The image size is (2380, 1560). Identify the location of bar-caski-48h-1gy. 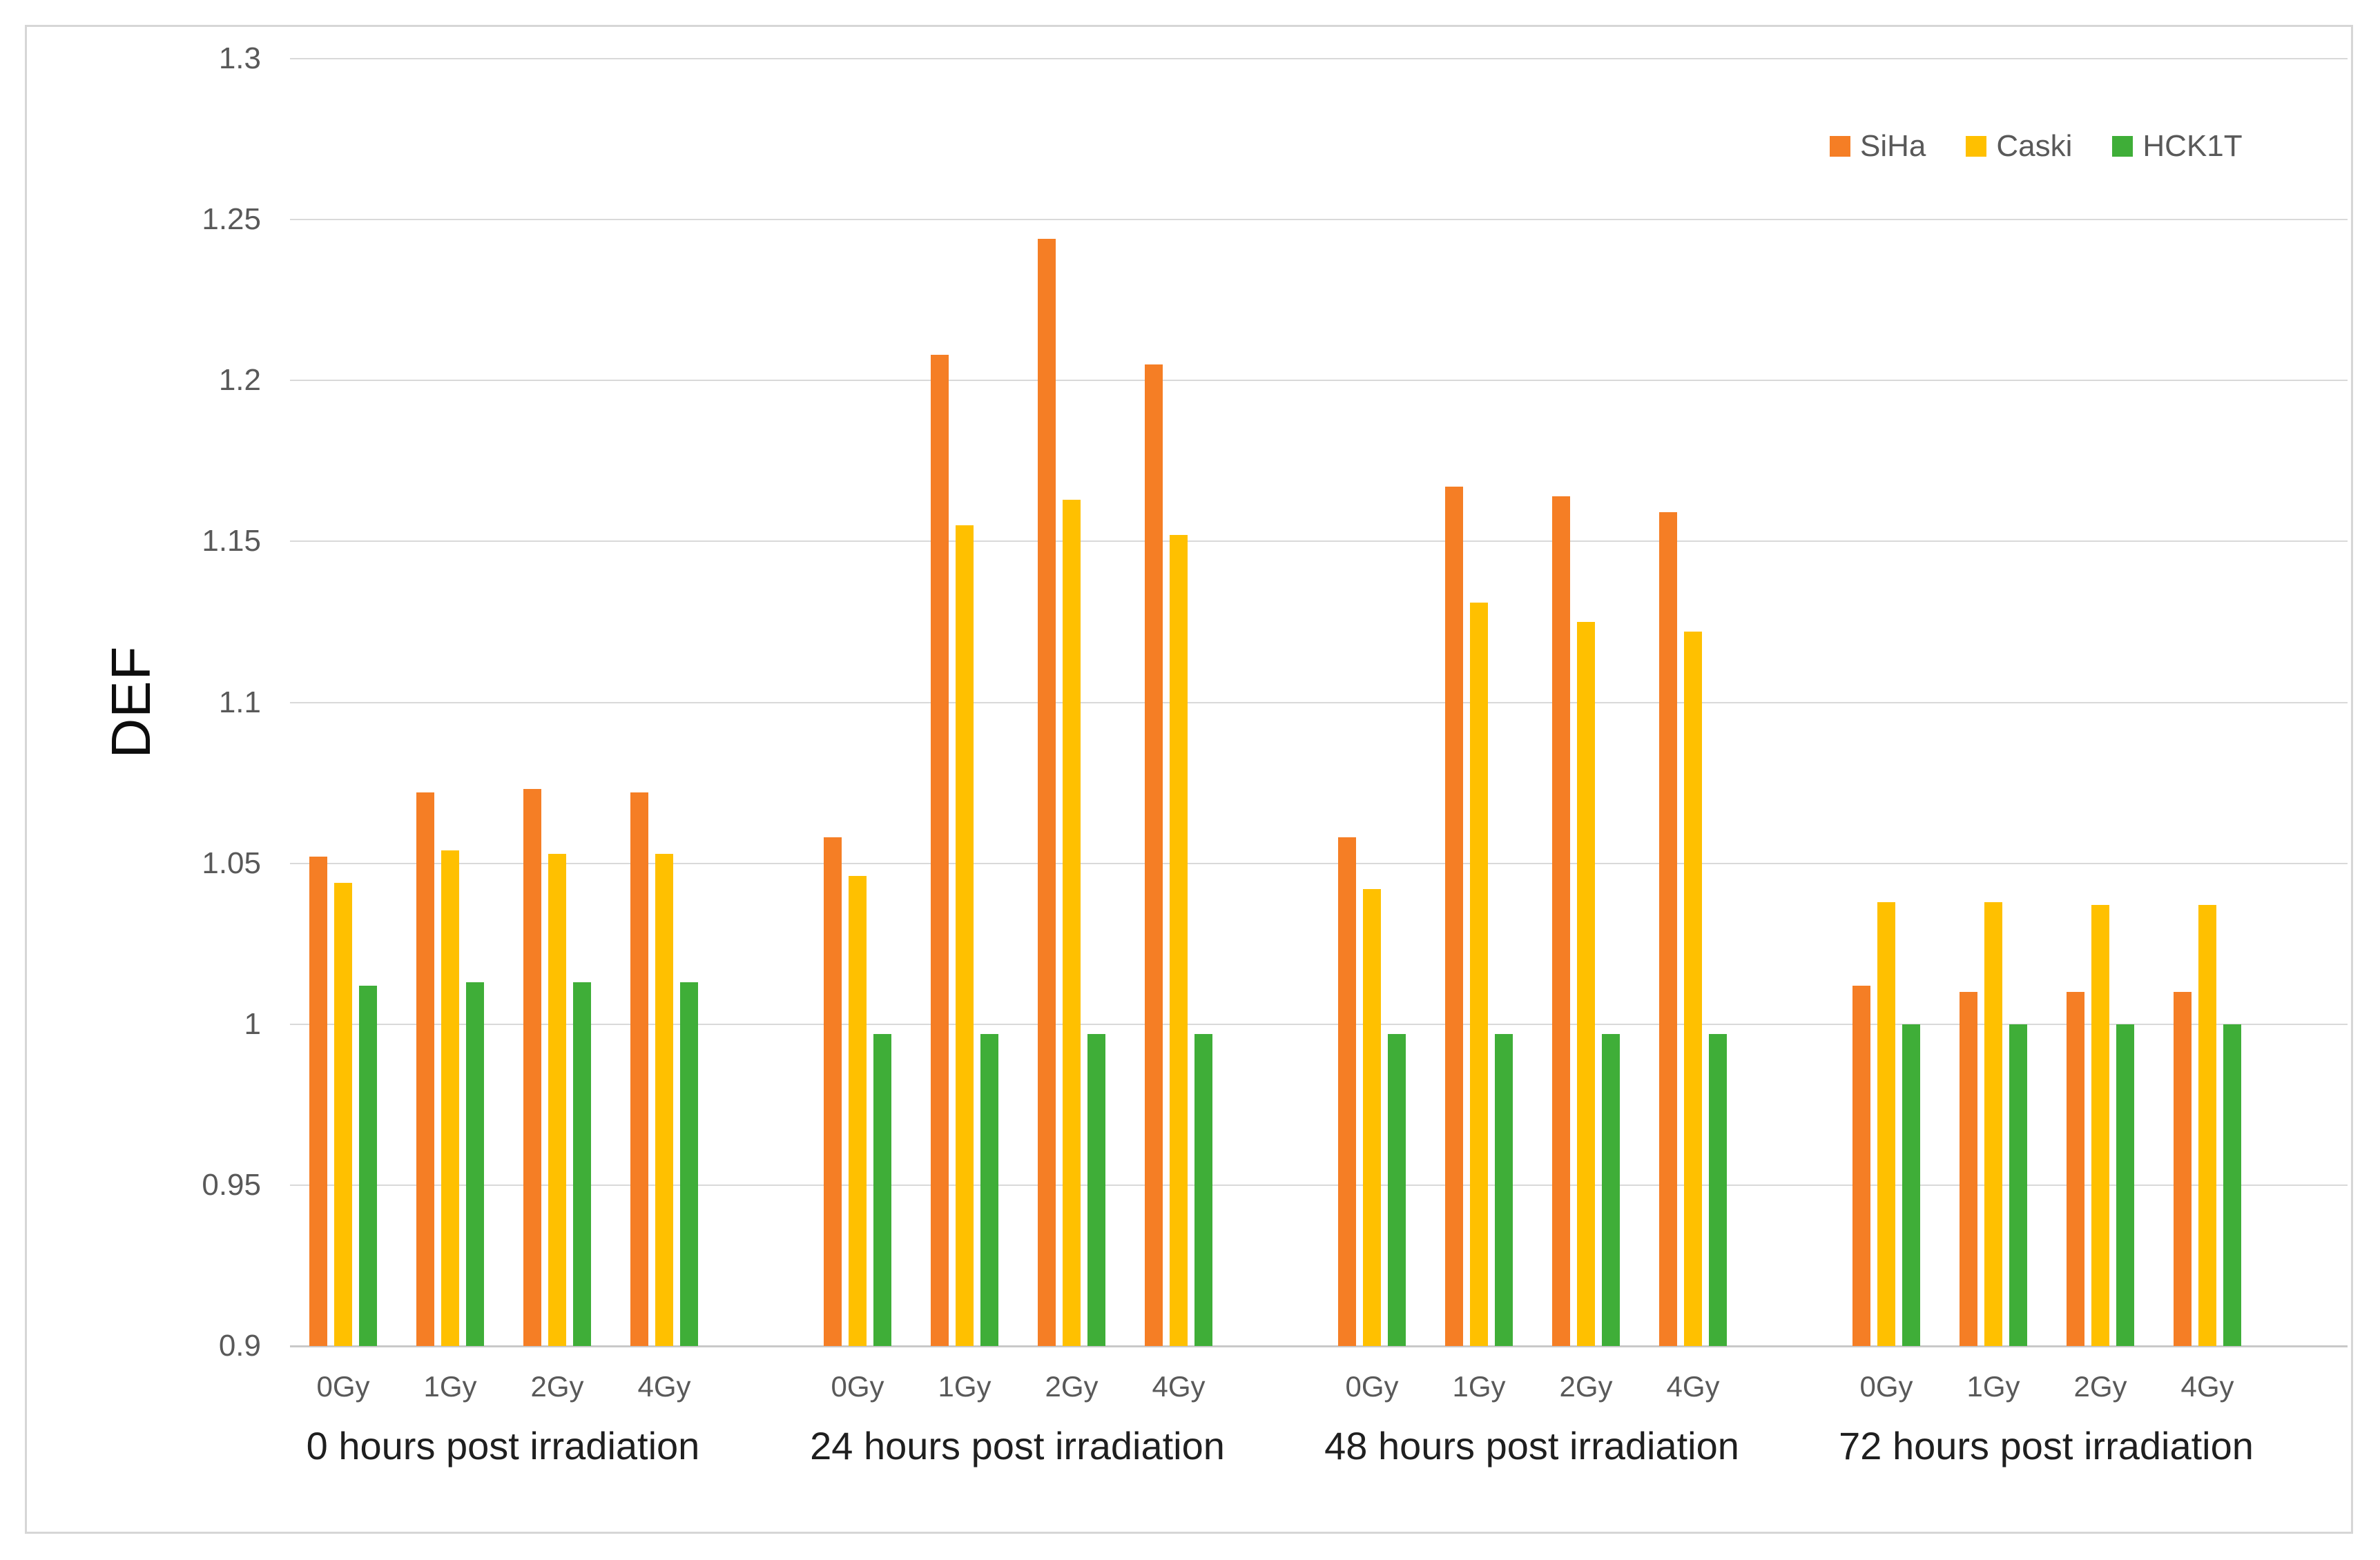
(1479, 974).